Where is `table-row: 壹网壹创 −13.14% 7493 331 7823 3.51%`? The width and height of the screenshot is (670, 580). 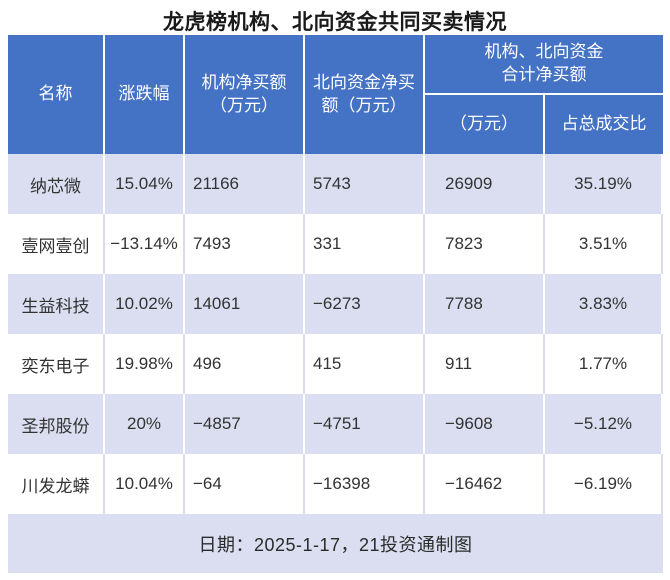
table-row: 壹网壹创 −13.14% 7493 331 7823 3.51% is located at coordinates (335, 244).